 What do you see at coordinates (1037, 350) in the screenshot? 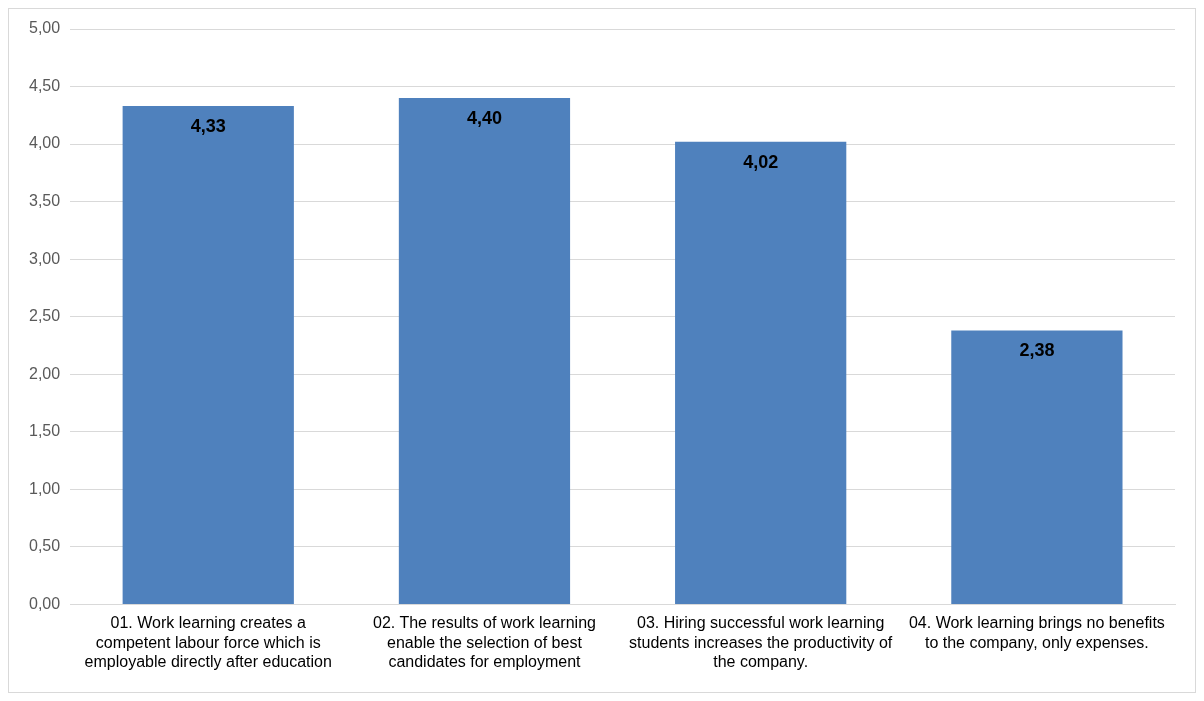
I see `data-label: 2,38` at bounding box center [1037, 350].